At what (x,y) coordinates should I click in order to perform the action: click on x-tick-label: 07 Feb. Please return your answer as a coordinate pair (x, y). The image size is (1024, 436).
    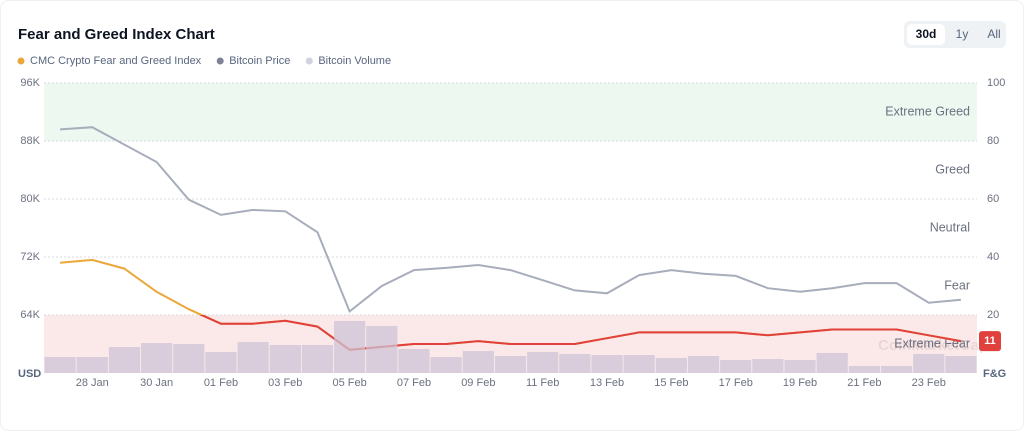
    Looking at the image, I should click on (414, 383).